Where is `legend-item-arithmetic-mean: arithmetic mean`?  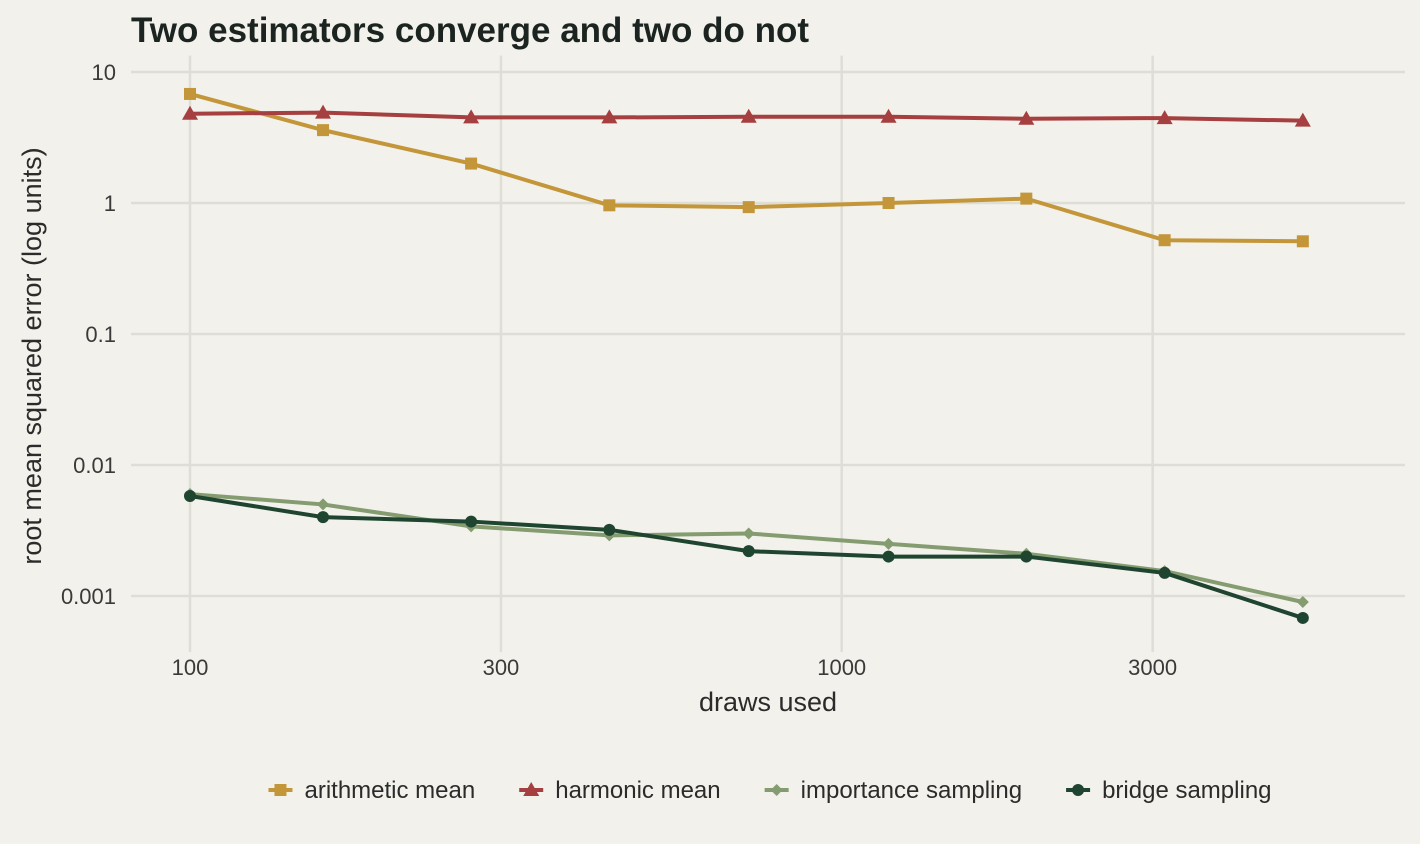 legend-item-arithmetic-mean: arithmetic mean is located at coordinates (371, 790).